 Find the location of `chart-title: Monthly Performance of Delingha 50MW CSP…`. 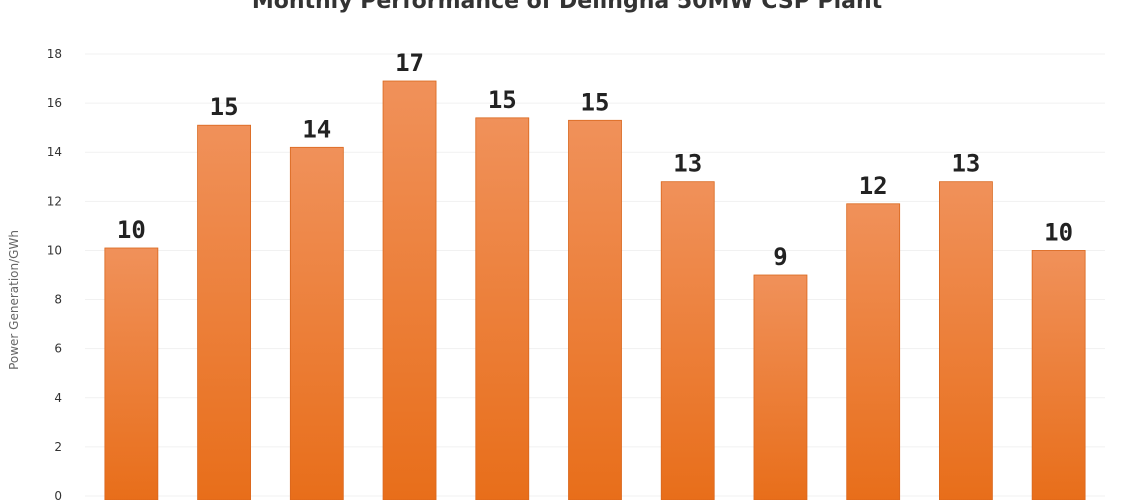

chart-title: Monthly Performance of Delingha 50MW CSP… is located at coordinates (567, 7).